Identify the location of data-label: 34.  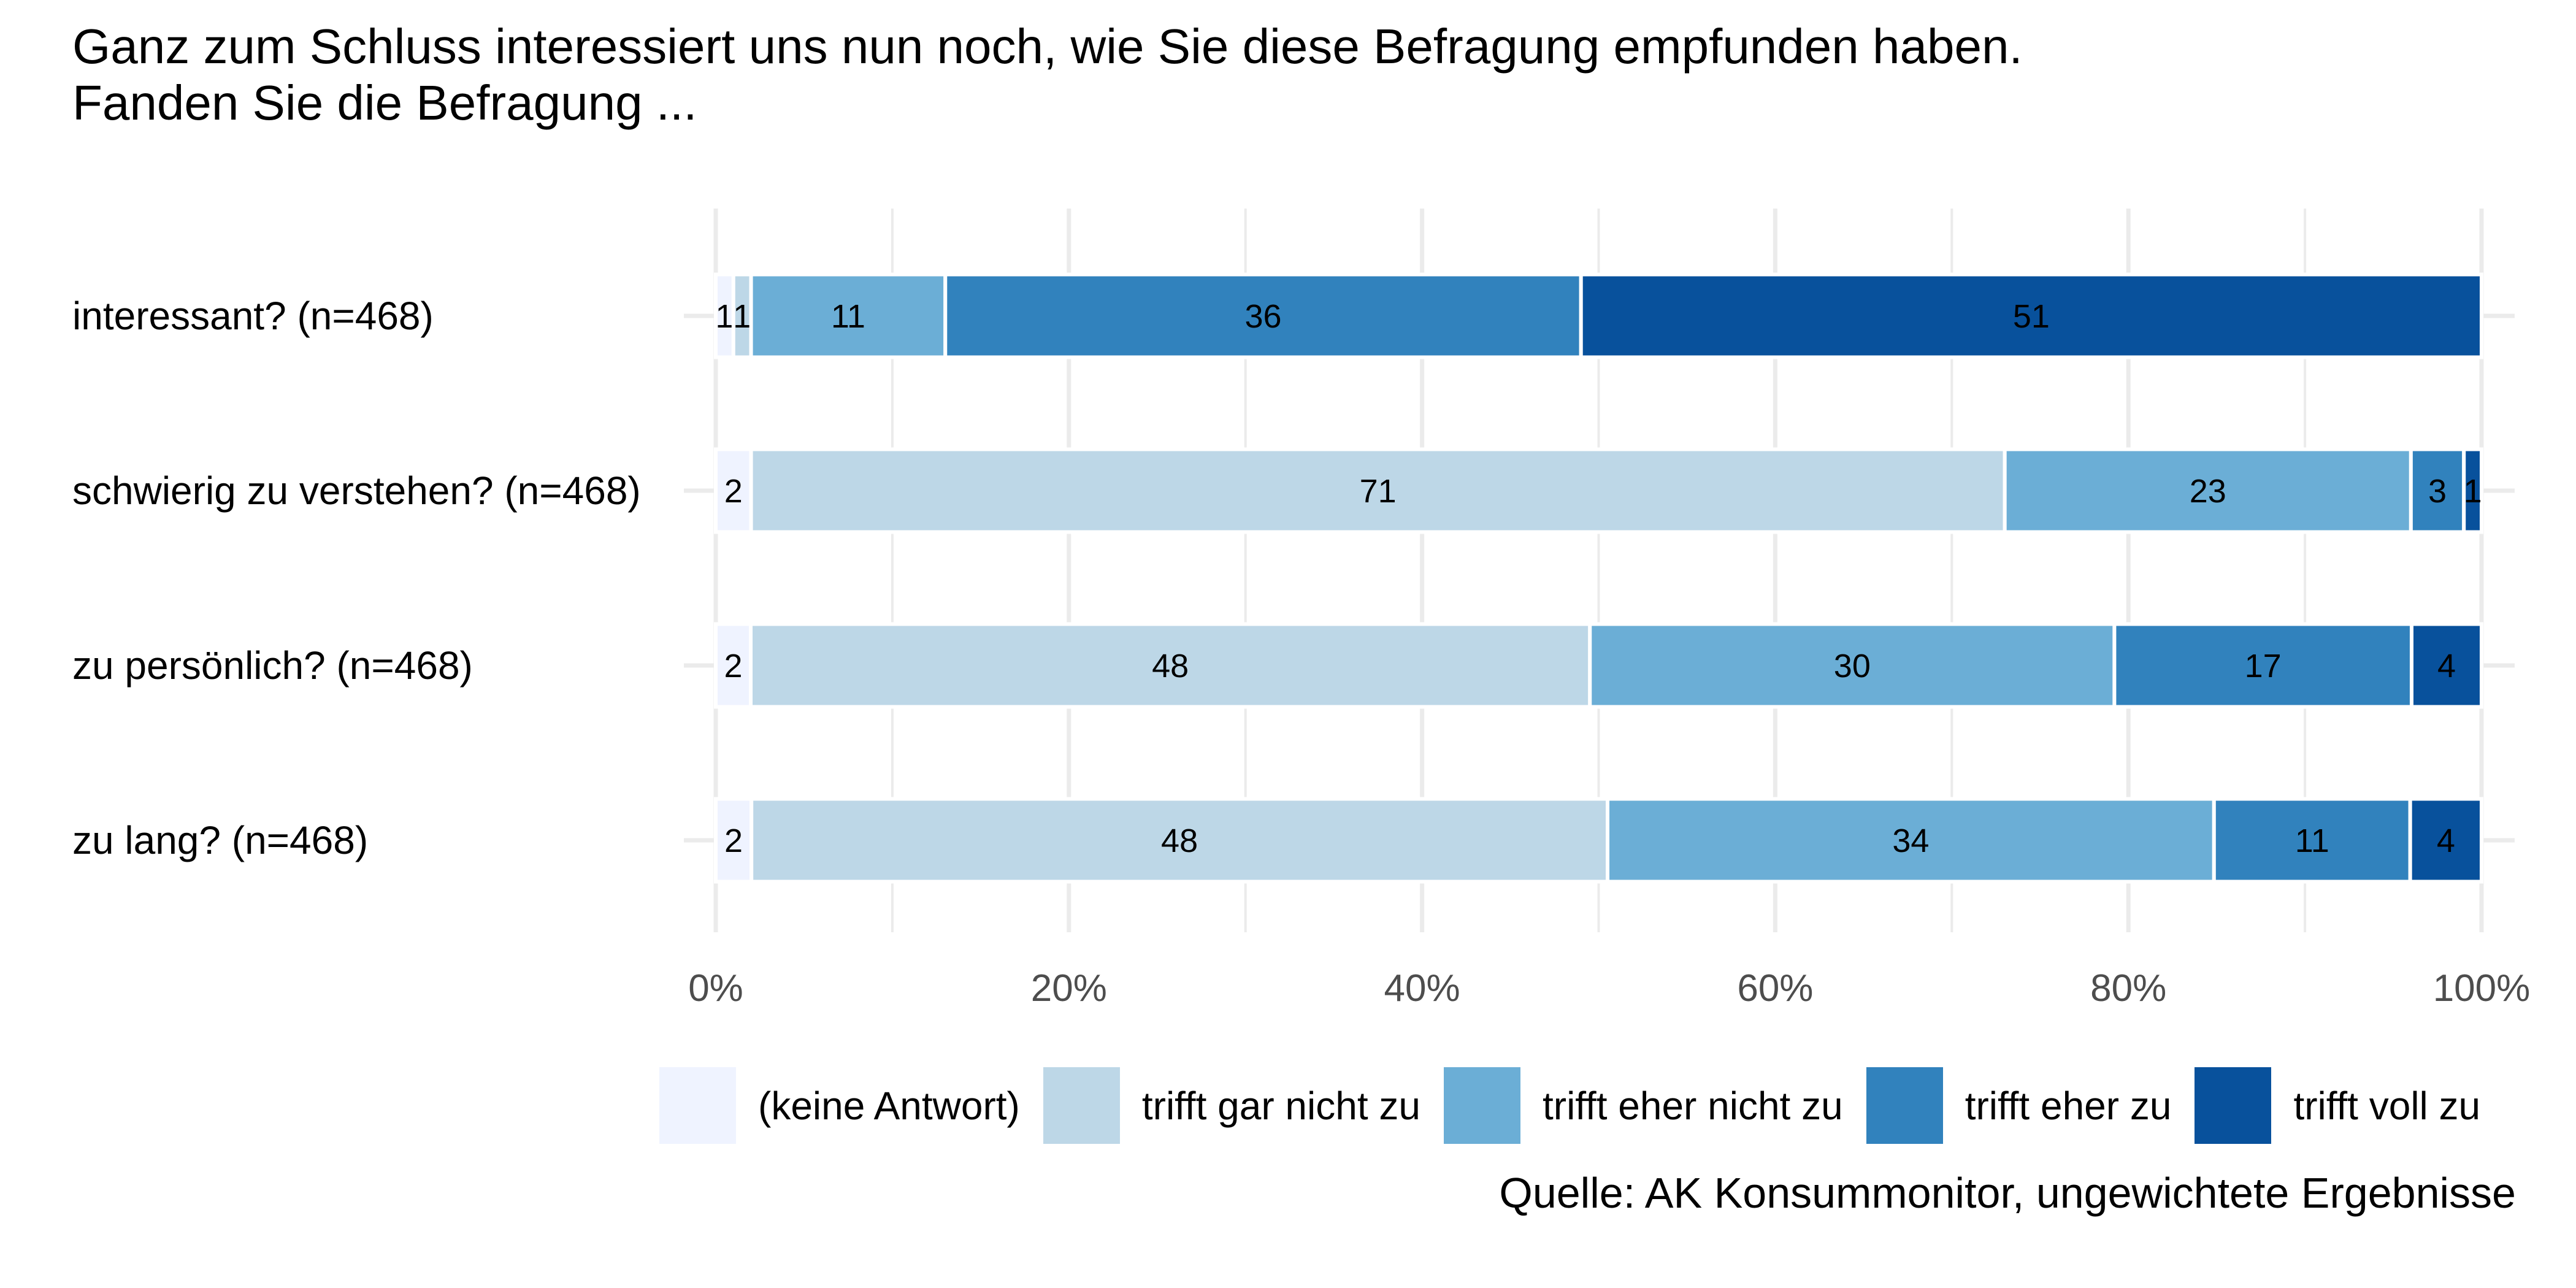
(1910, 840).